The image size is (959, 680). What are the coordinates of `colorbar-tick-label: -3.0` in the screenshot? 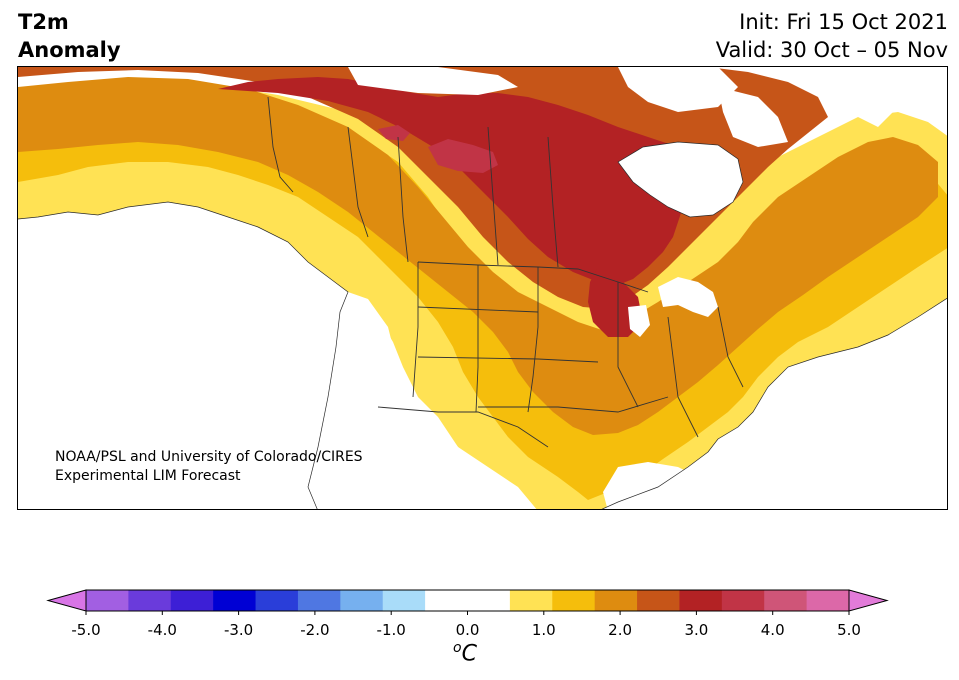 It's located at (238, 630).